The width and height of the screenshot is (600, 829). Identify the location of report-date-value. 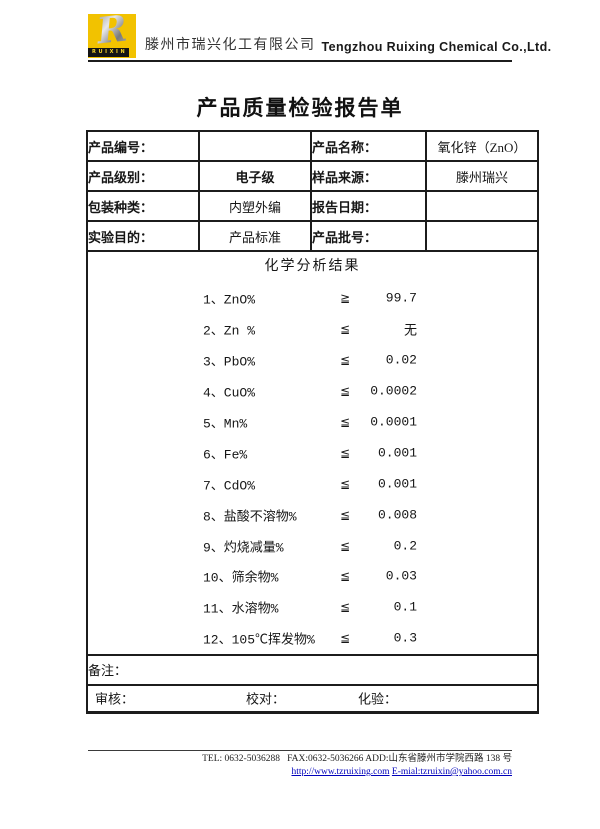
(482, 206).